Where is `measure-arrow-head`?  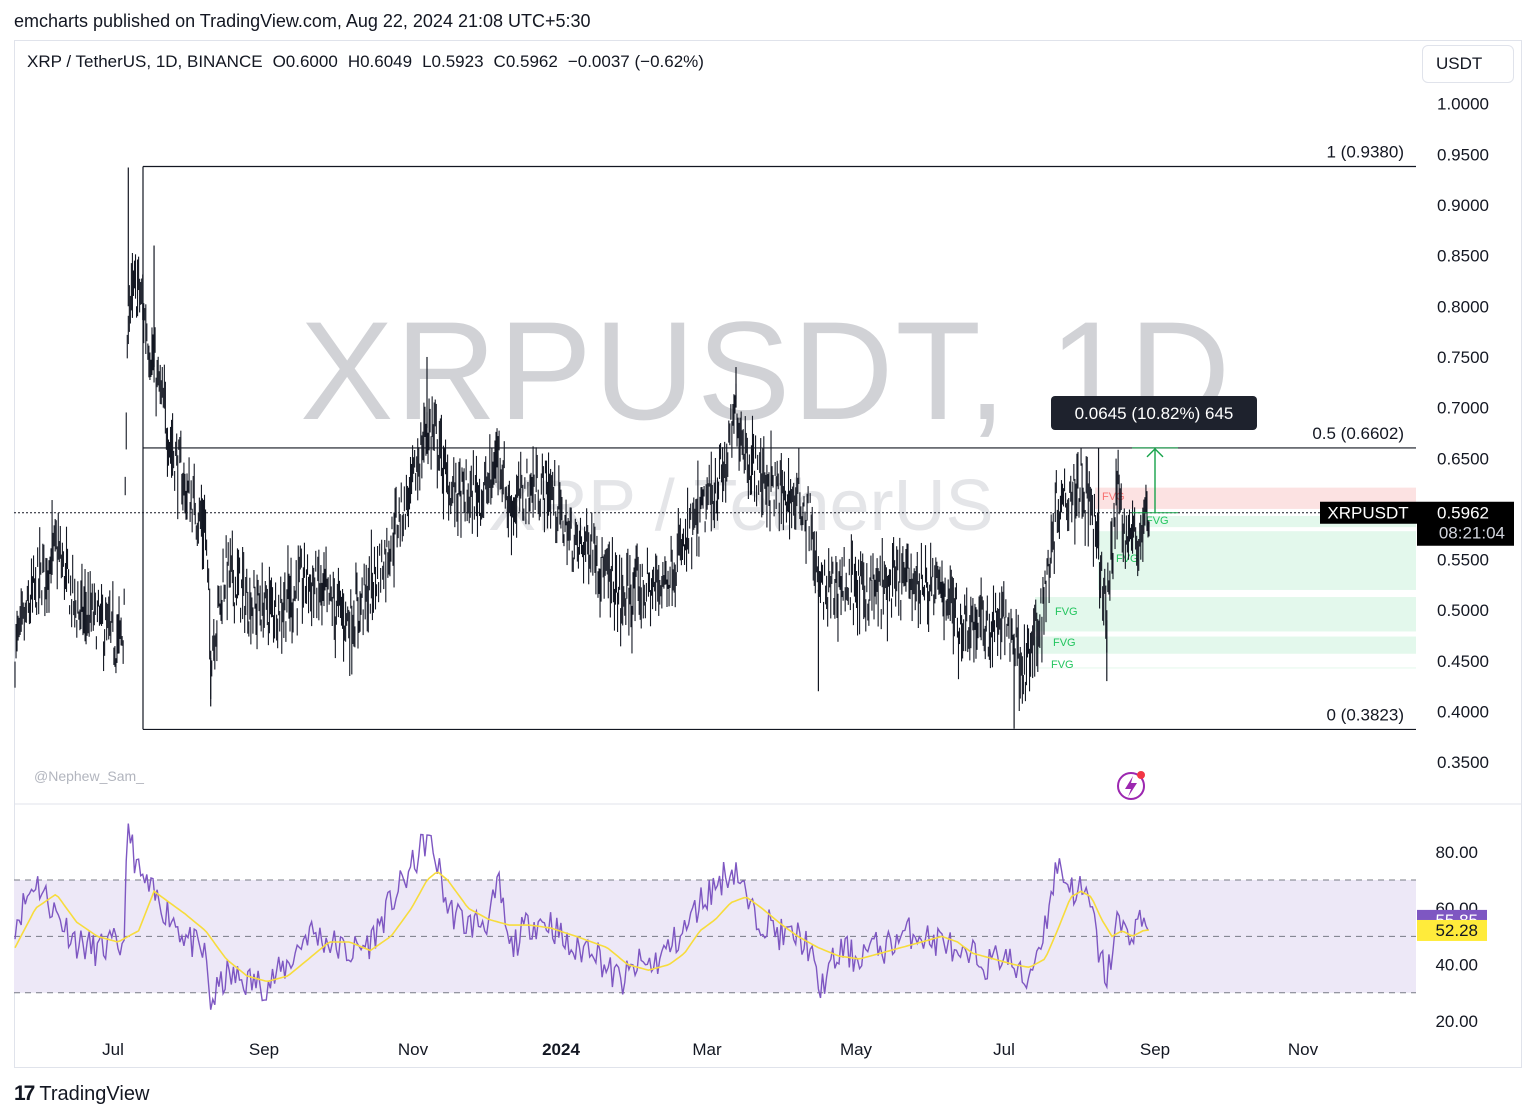 measure-arrow-head is located at coordinates (1155, 452).